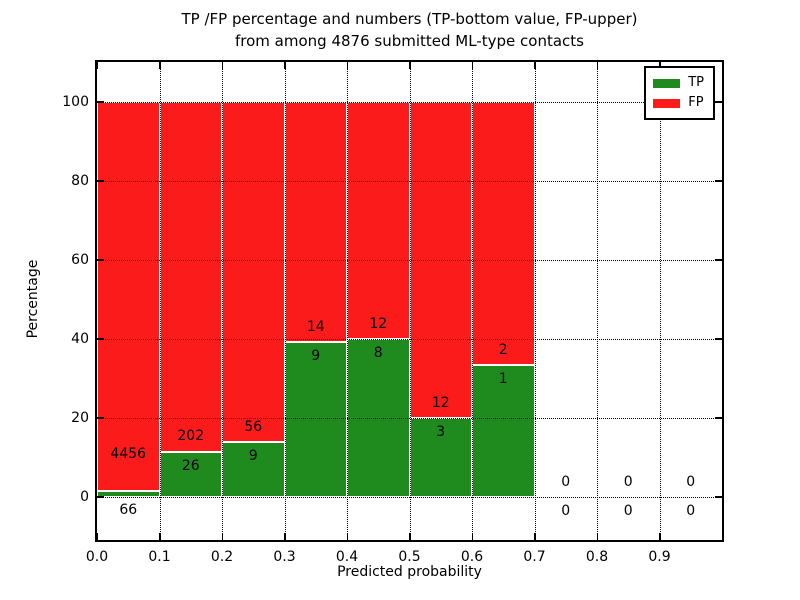  What do you see at coordinates (80, 180) in the screenshot?
I see `y-tick-label: 80` at bounding box center [80, 180].